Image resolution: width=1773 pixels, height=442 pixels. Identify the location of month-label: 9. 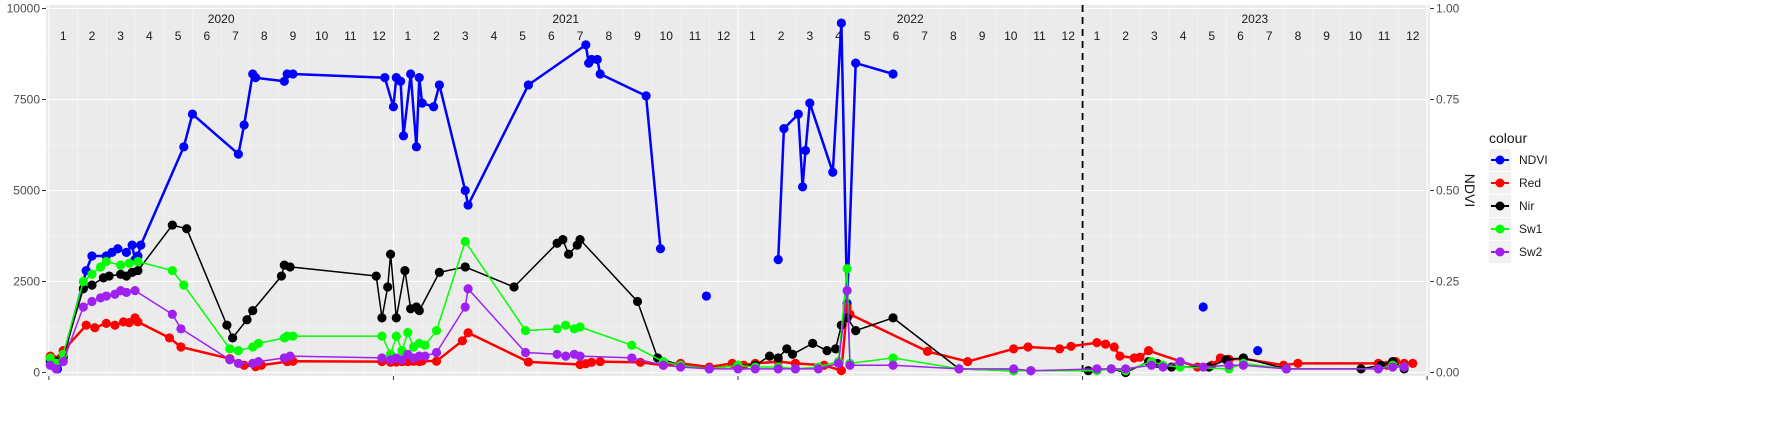
(293, 36).